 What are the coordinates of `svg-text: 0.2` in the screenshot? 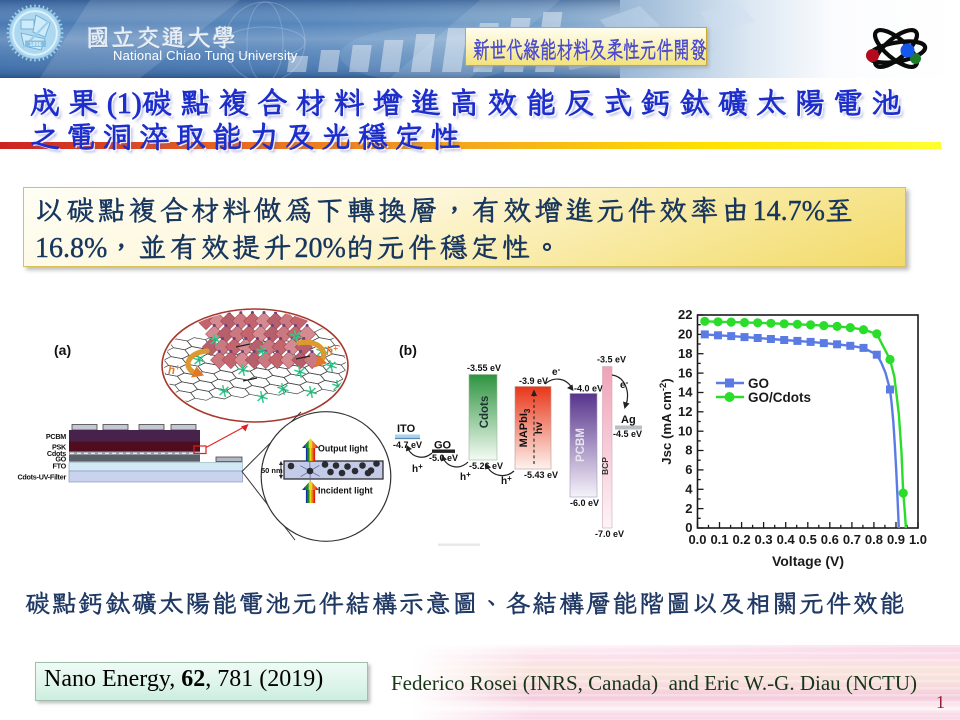 It's located at (742, 539).